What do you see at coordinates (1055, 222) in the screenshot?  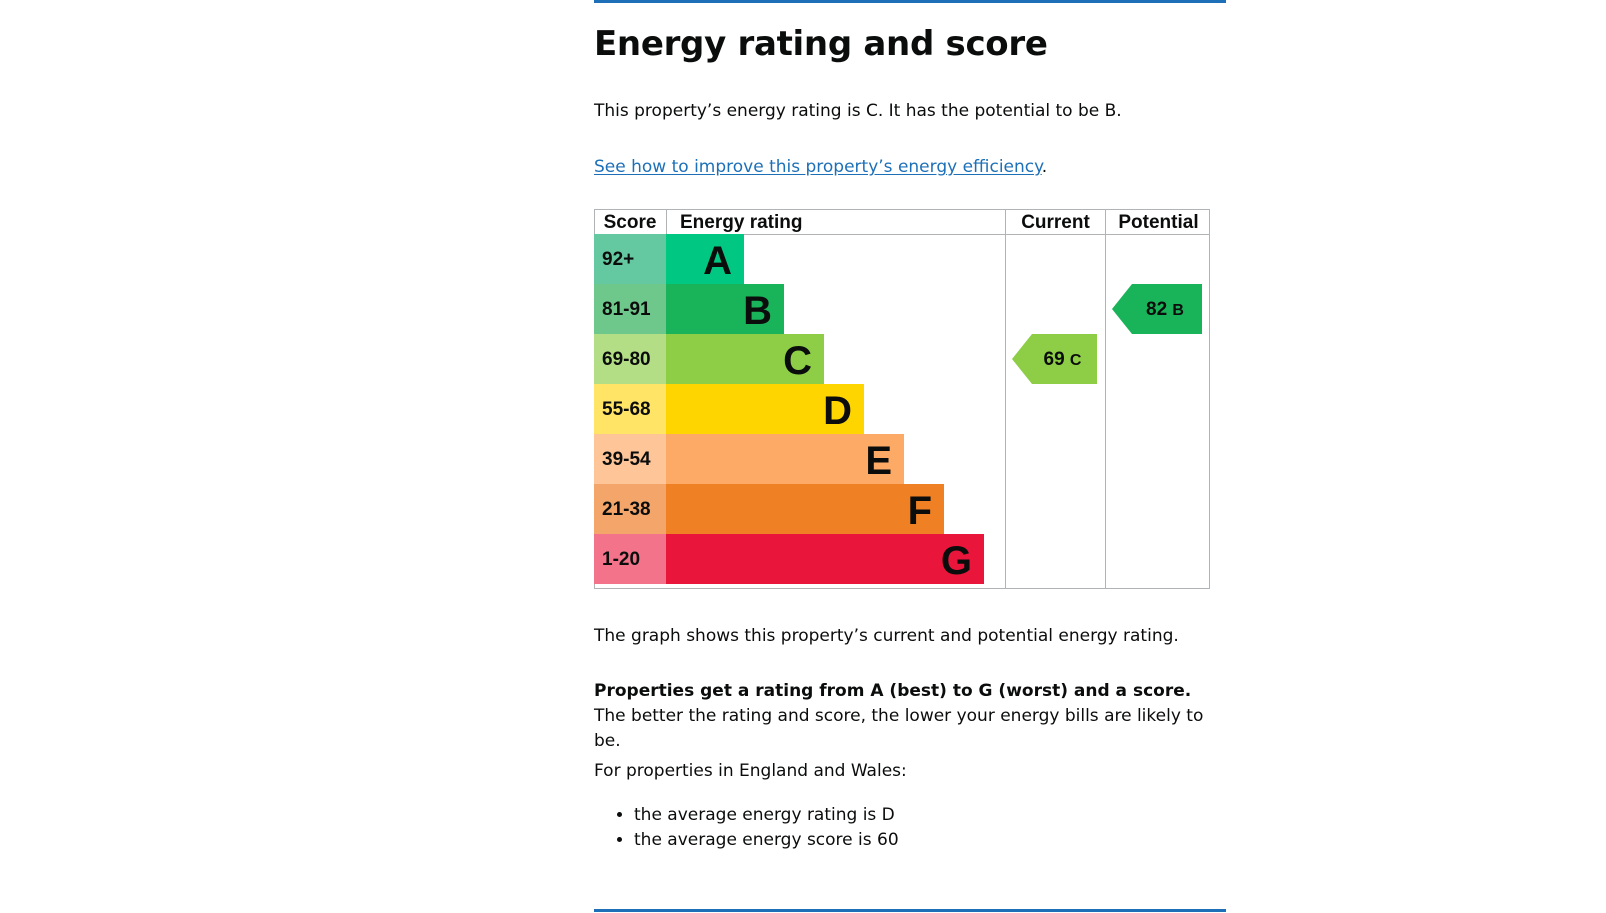 I see `header-current: Current` at bounding box center [1055, 222].